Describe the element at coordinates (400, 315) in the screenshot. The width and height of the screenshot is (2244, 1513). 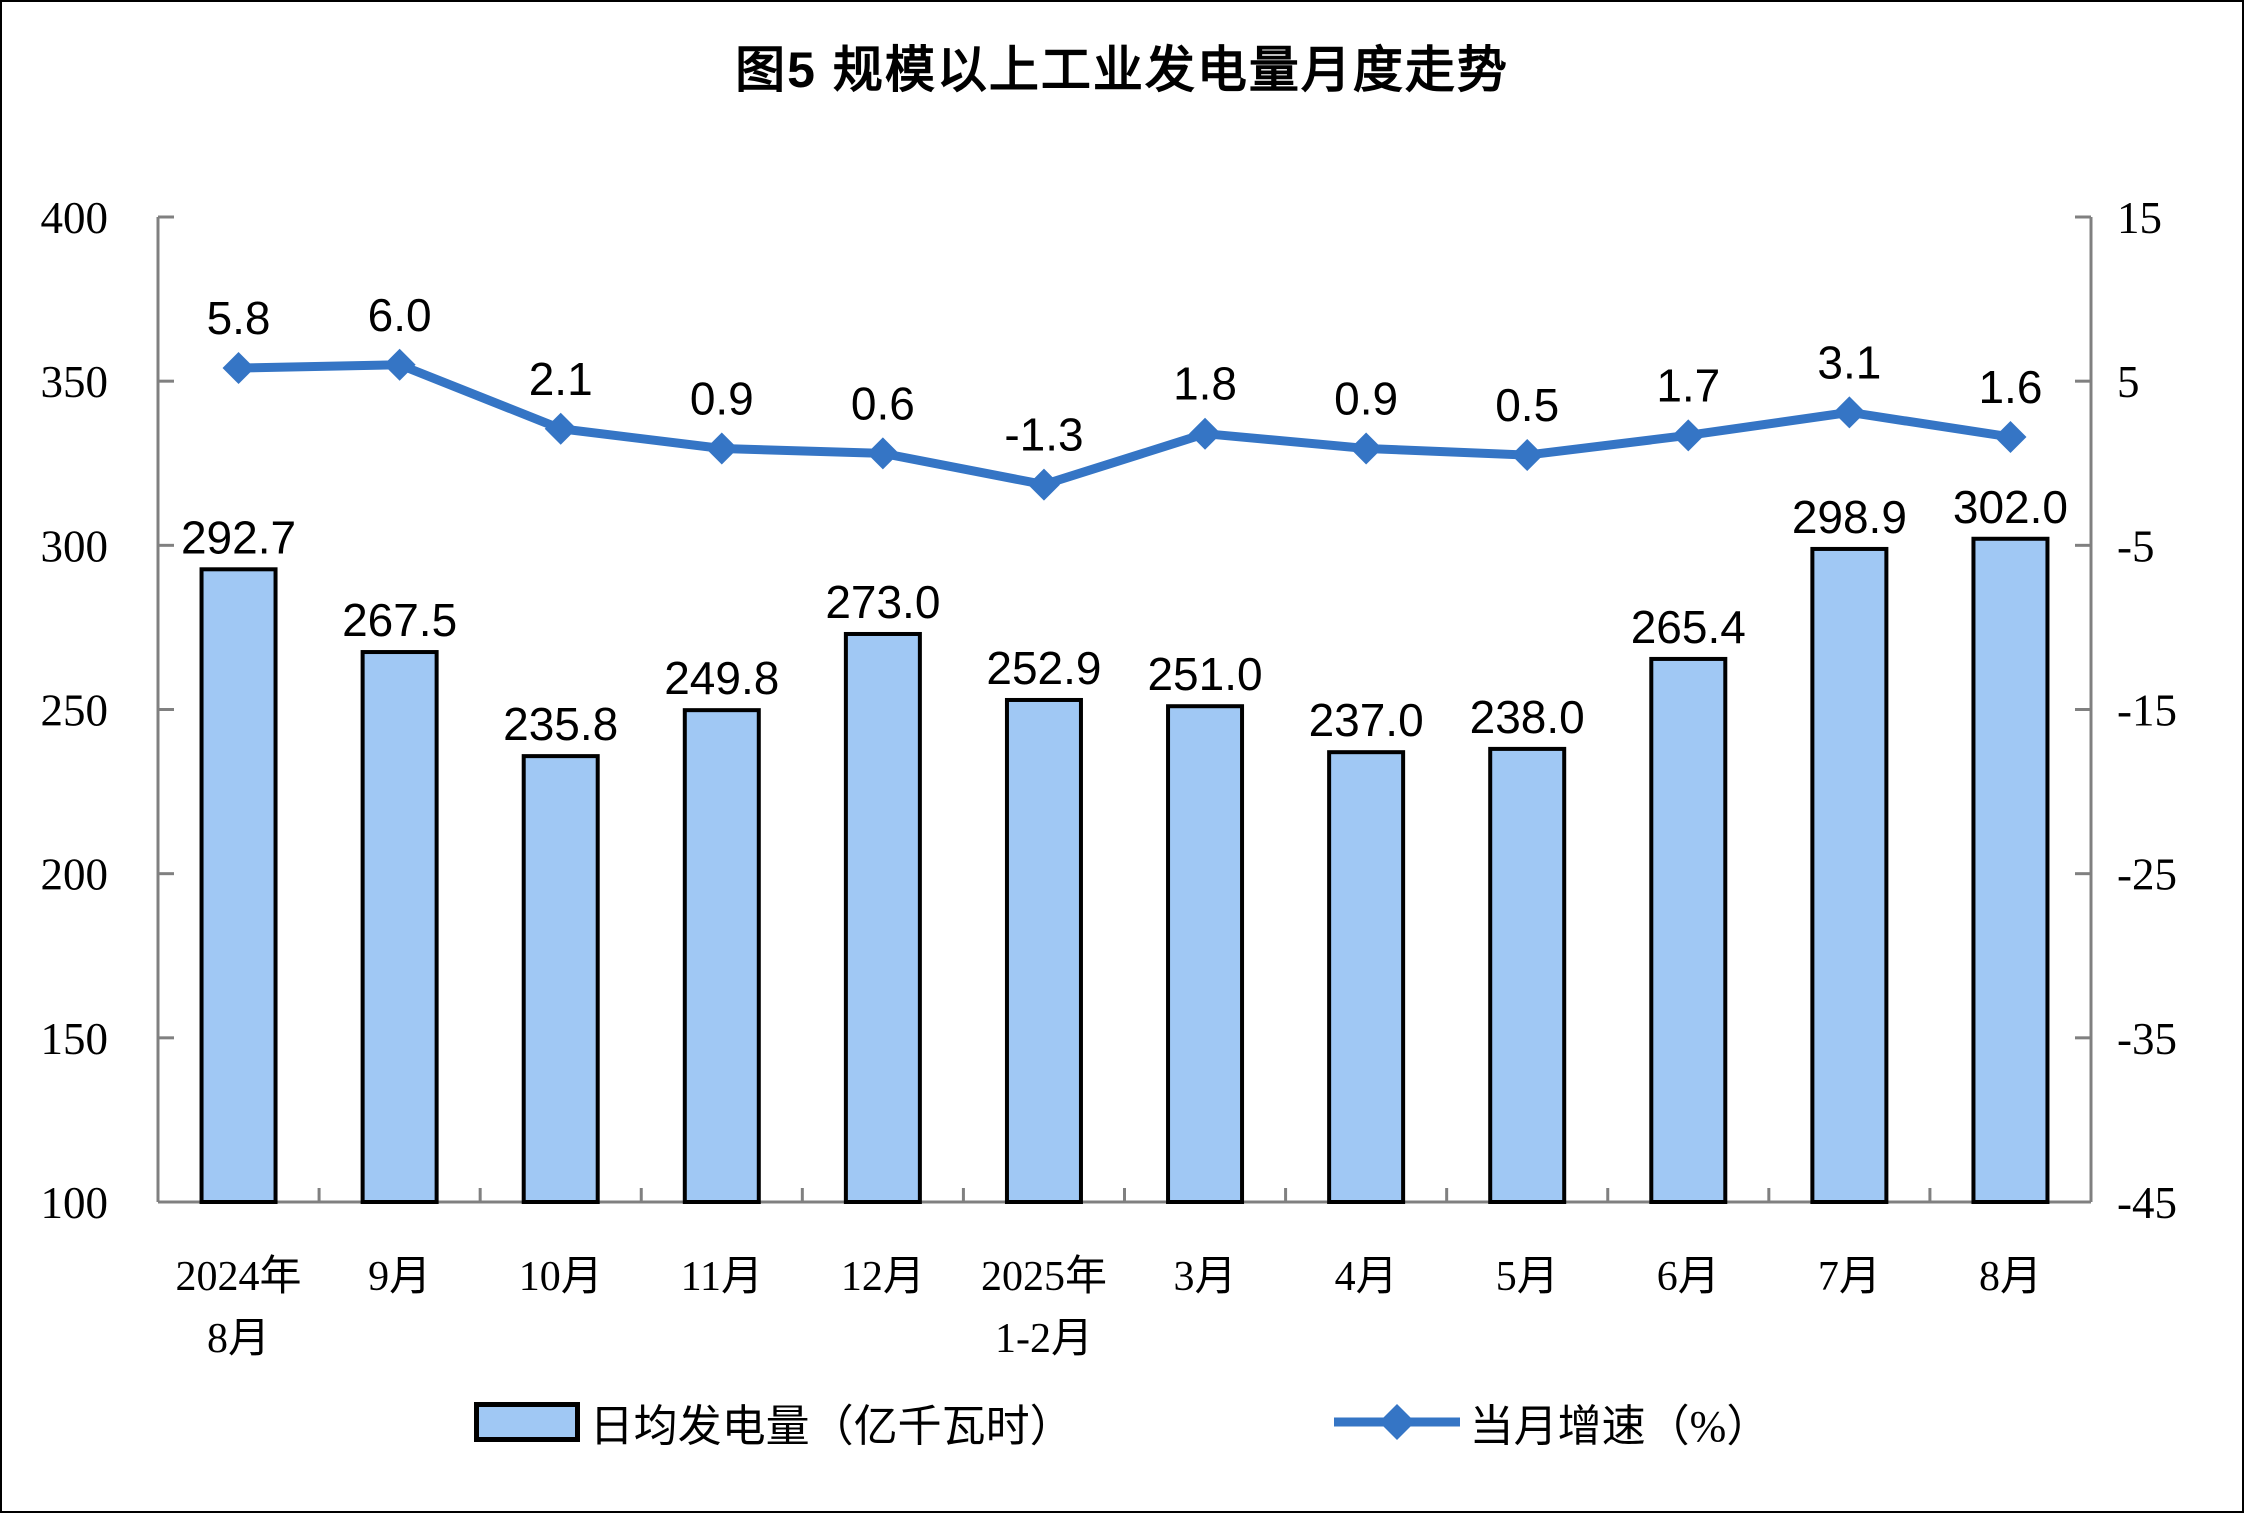
I see `line-value-label: 6.0` at that location.